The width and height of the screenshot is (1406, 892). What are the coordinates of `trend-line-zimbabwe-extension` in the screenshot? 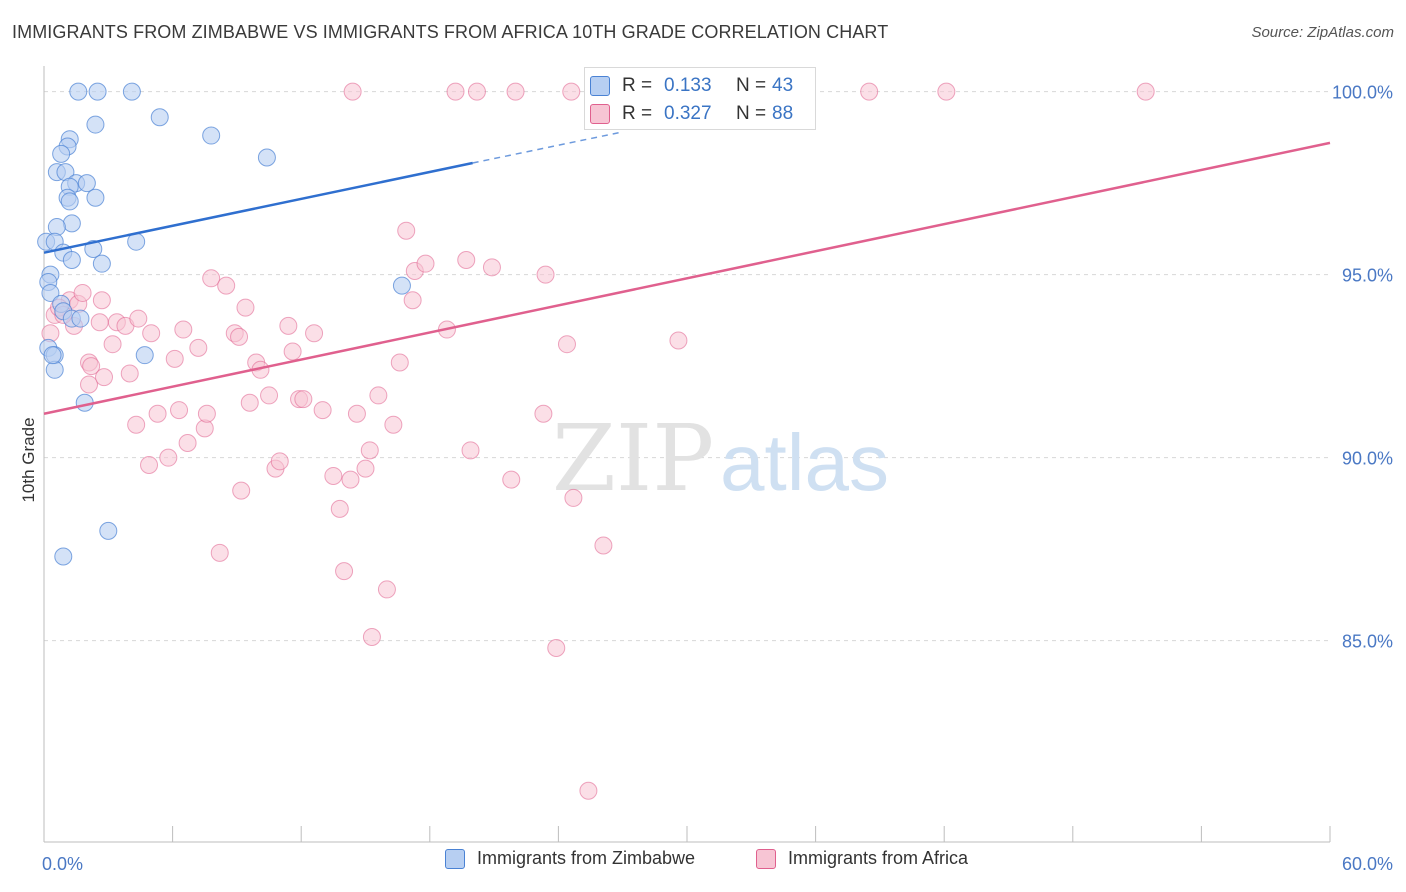 It's located at (547, 147).